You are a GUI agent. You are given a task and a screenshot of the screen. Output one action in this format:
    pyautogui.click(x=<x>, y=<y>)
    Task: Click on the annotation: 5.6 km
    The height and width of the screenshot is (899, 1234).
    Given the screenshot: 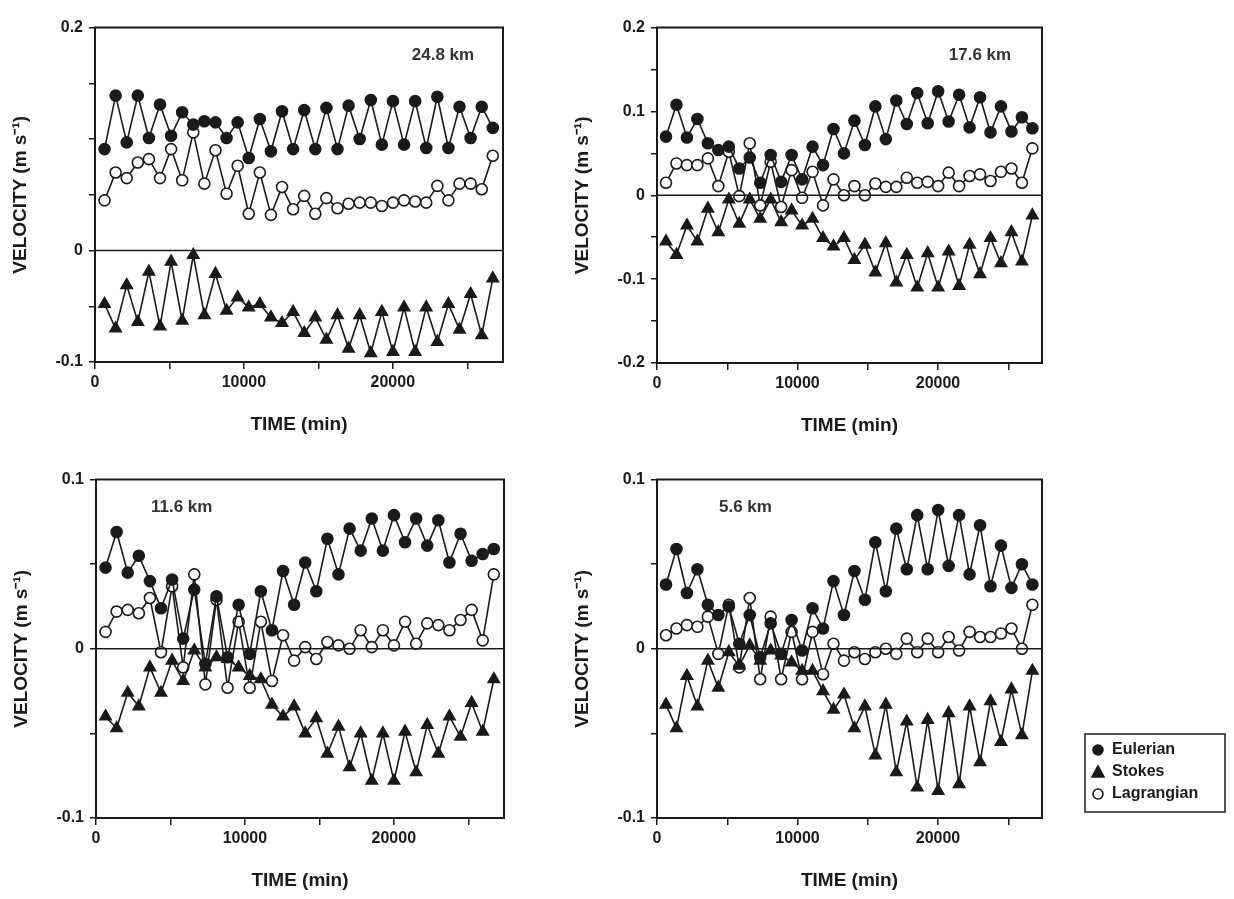 What is the action you would take?
    pyautogui.click(x=745, y=506)
    